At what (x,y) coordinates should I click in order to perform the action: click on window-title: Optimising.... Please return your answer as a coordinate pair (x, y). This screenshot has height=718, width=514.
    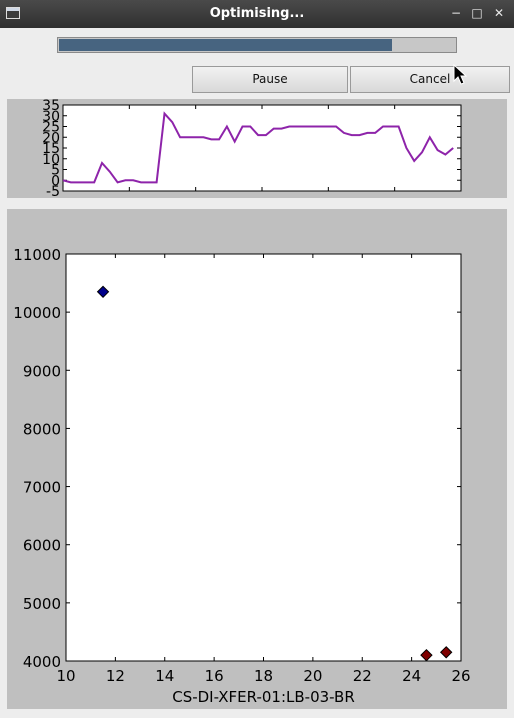
    Looking at the image, I should click on (257, 13).